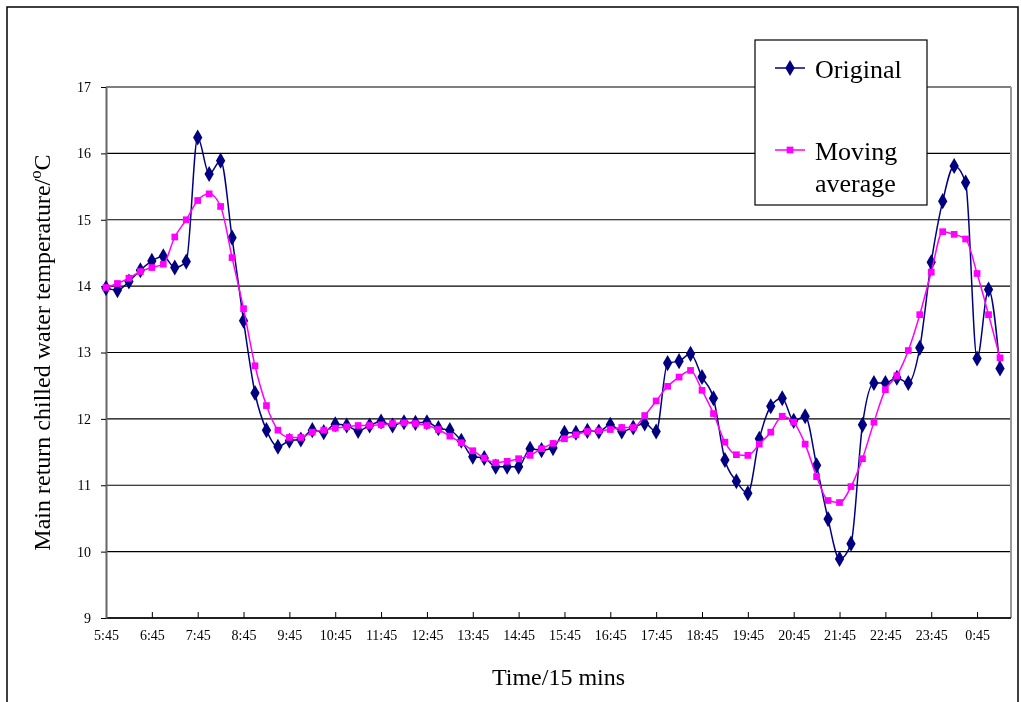 The image size is (1021, 702). I want to click on y-tick-label: 17, so click(84, 87).